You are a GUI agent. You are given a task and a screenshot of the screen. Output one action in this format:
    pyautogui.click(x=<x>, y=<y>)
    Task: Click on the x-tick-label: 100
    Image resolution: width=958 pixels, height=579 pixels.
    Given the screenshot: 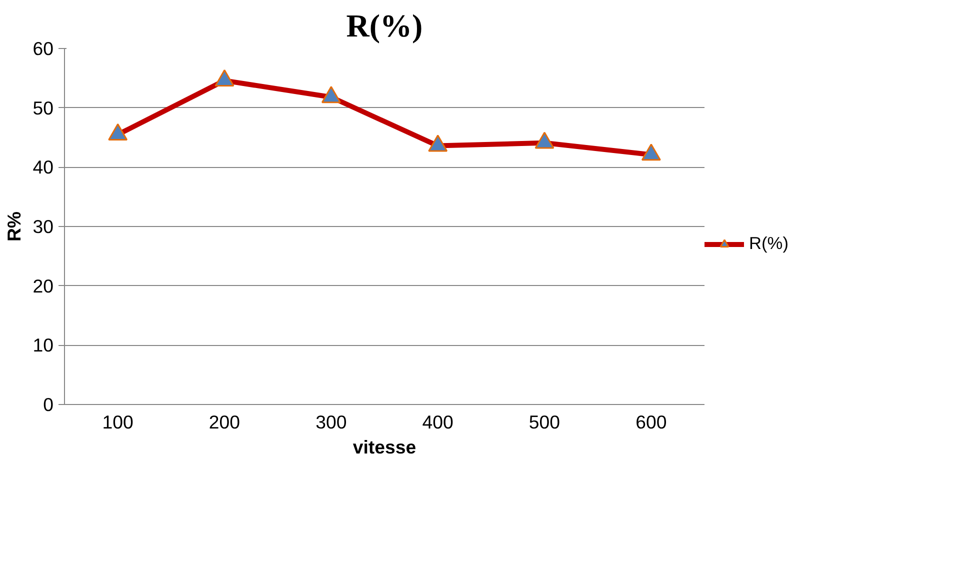 What is the action you would take?
    pyautogui.click(x=118, y=422)
    